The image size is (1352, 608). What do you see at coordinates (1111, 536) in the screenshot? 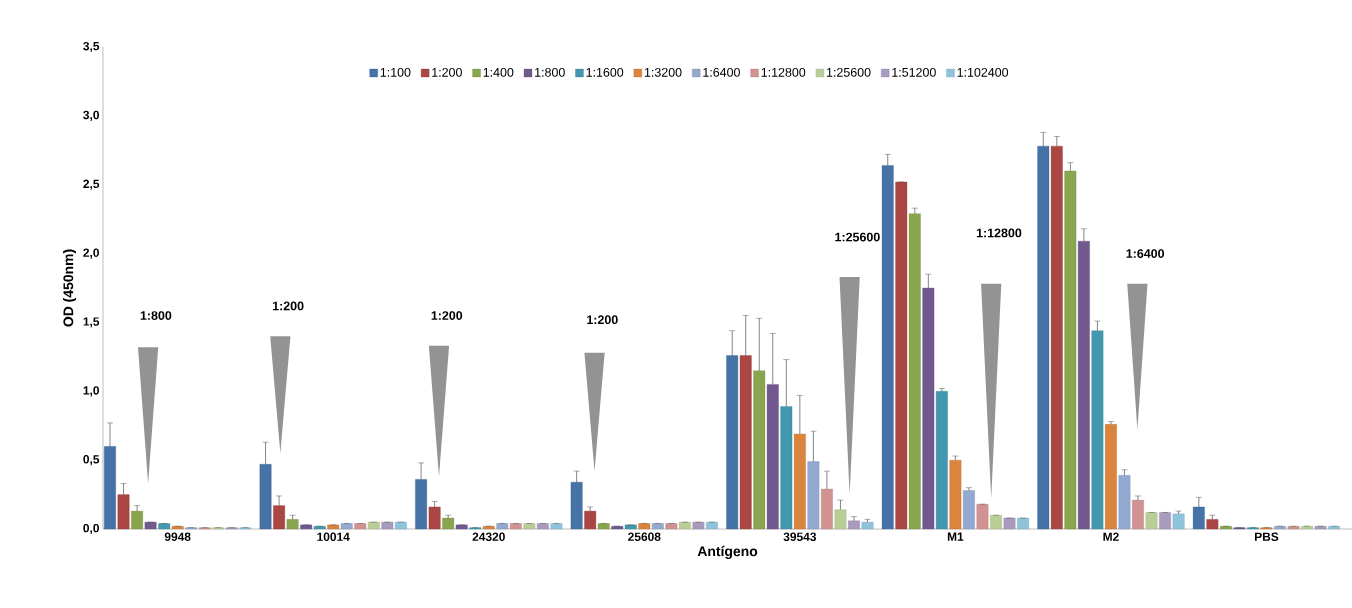
I see `x-tick-label: M2` at bounding box center [1111, 536].